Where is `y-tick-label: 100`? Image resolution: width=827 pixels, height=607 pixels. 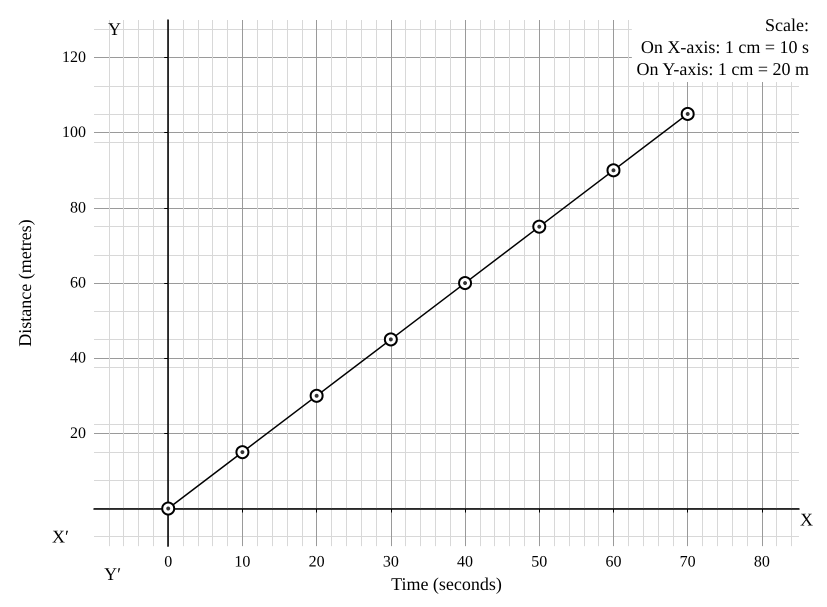
y-tick-label: 100 is located at coordinates (74, 133).